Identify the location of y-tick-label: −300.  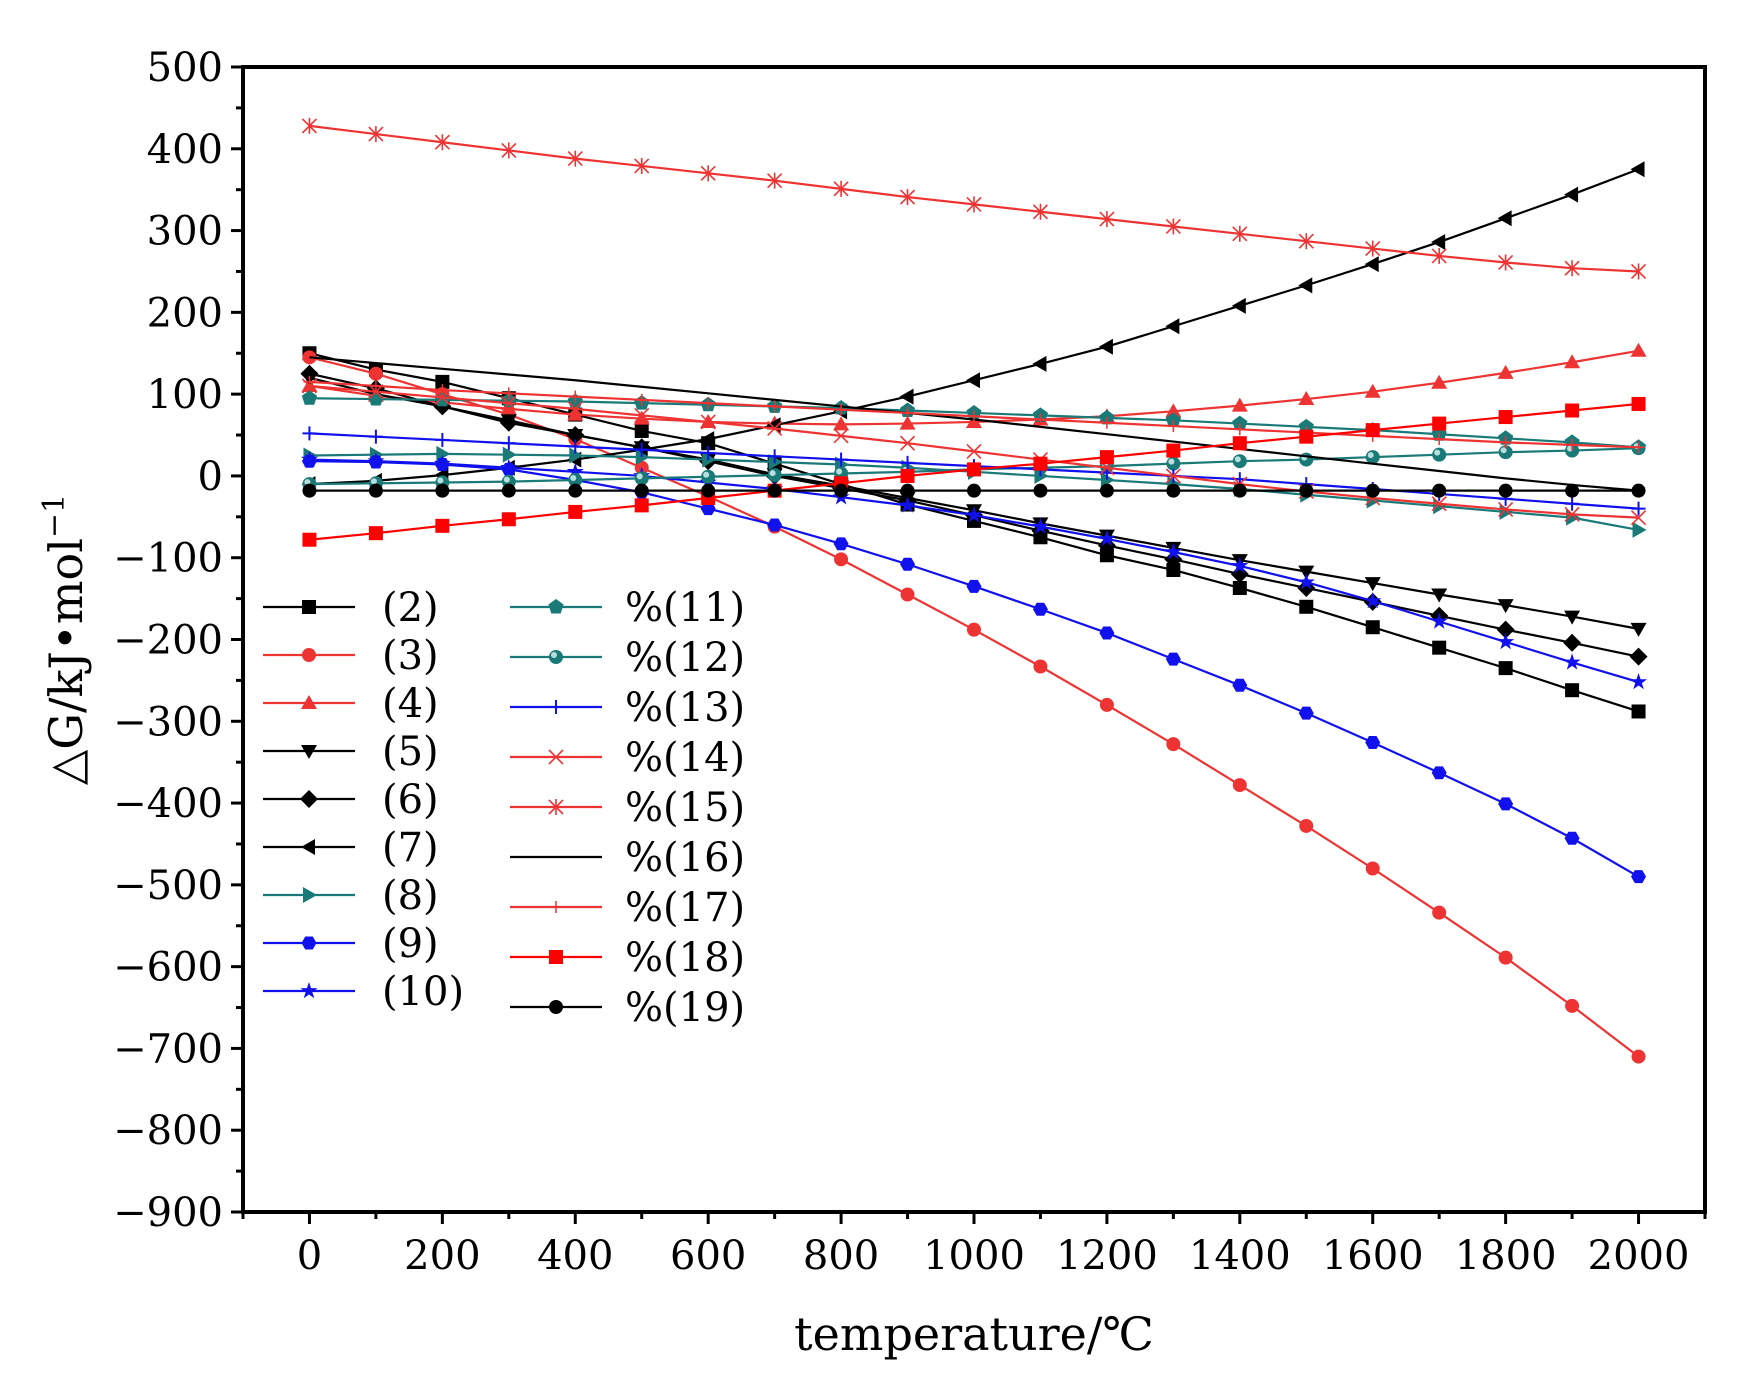
(168, 722).